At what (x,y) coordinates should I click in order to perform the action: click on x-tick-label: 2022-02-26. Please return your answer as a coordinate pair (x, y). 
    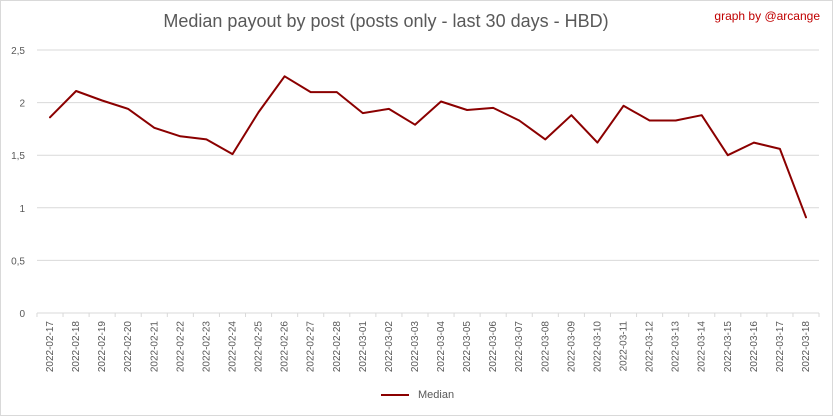
    Looking at the image, I should click on (285, 347).